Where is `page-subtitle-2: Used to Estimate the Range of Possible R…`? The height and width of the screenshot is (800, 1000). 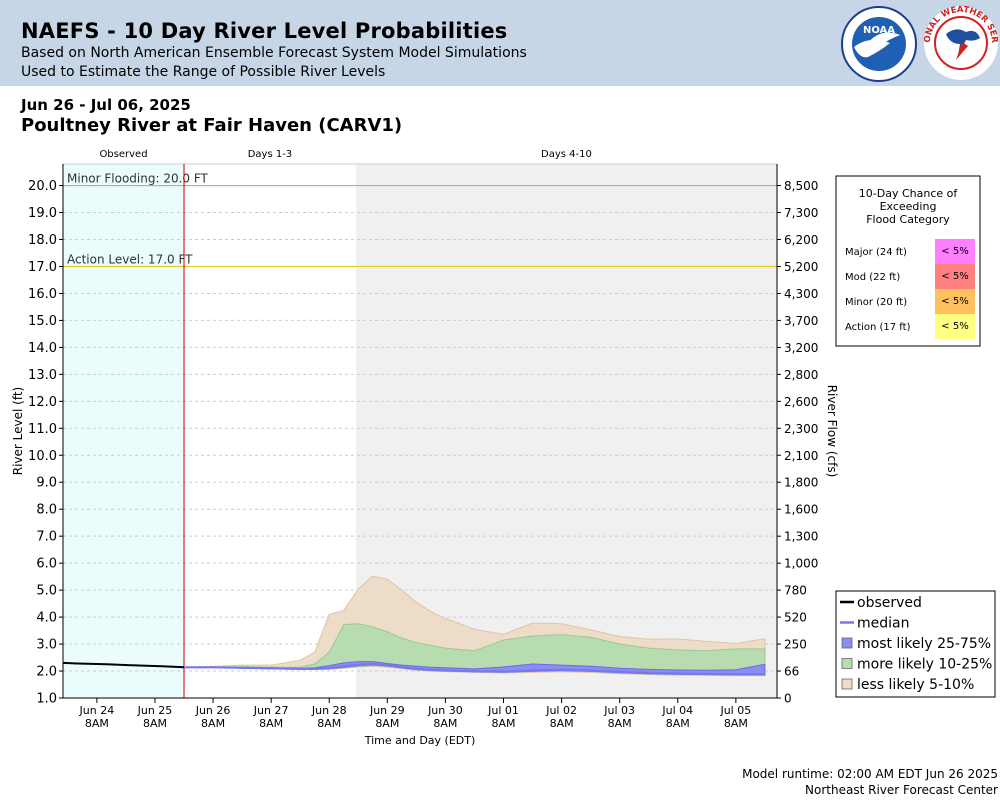 page-subtitle-2: Used to Estimate the Range of Possible R… is located at coordinates (203, 72).